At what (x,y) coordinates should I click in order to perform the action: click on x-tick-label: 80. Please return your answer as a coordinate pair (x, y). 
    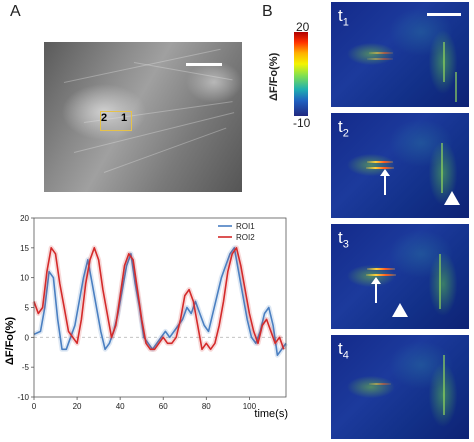
    Looking at the image, I should click on (206, 406).